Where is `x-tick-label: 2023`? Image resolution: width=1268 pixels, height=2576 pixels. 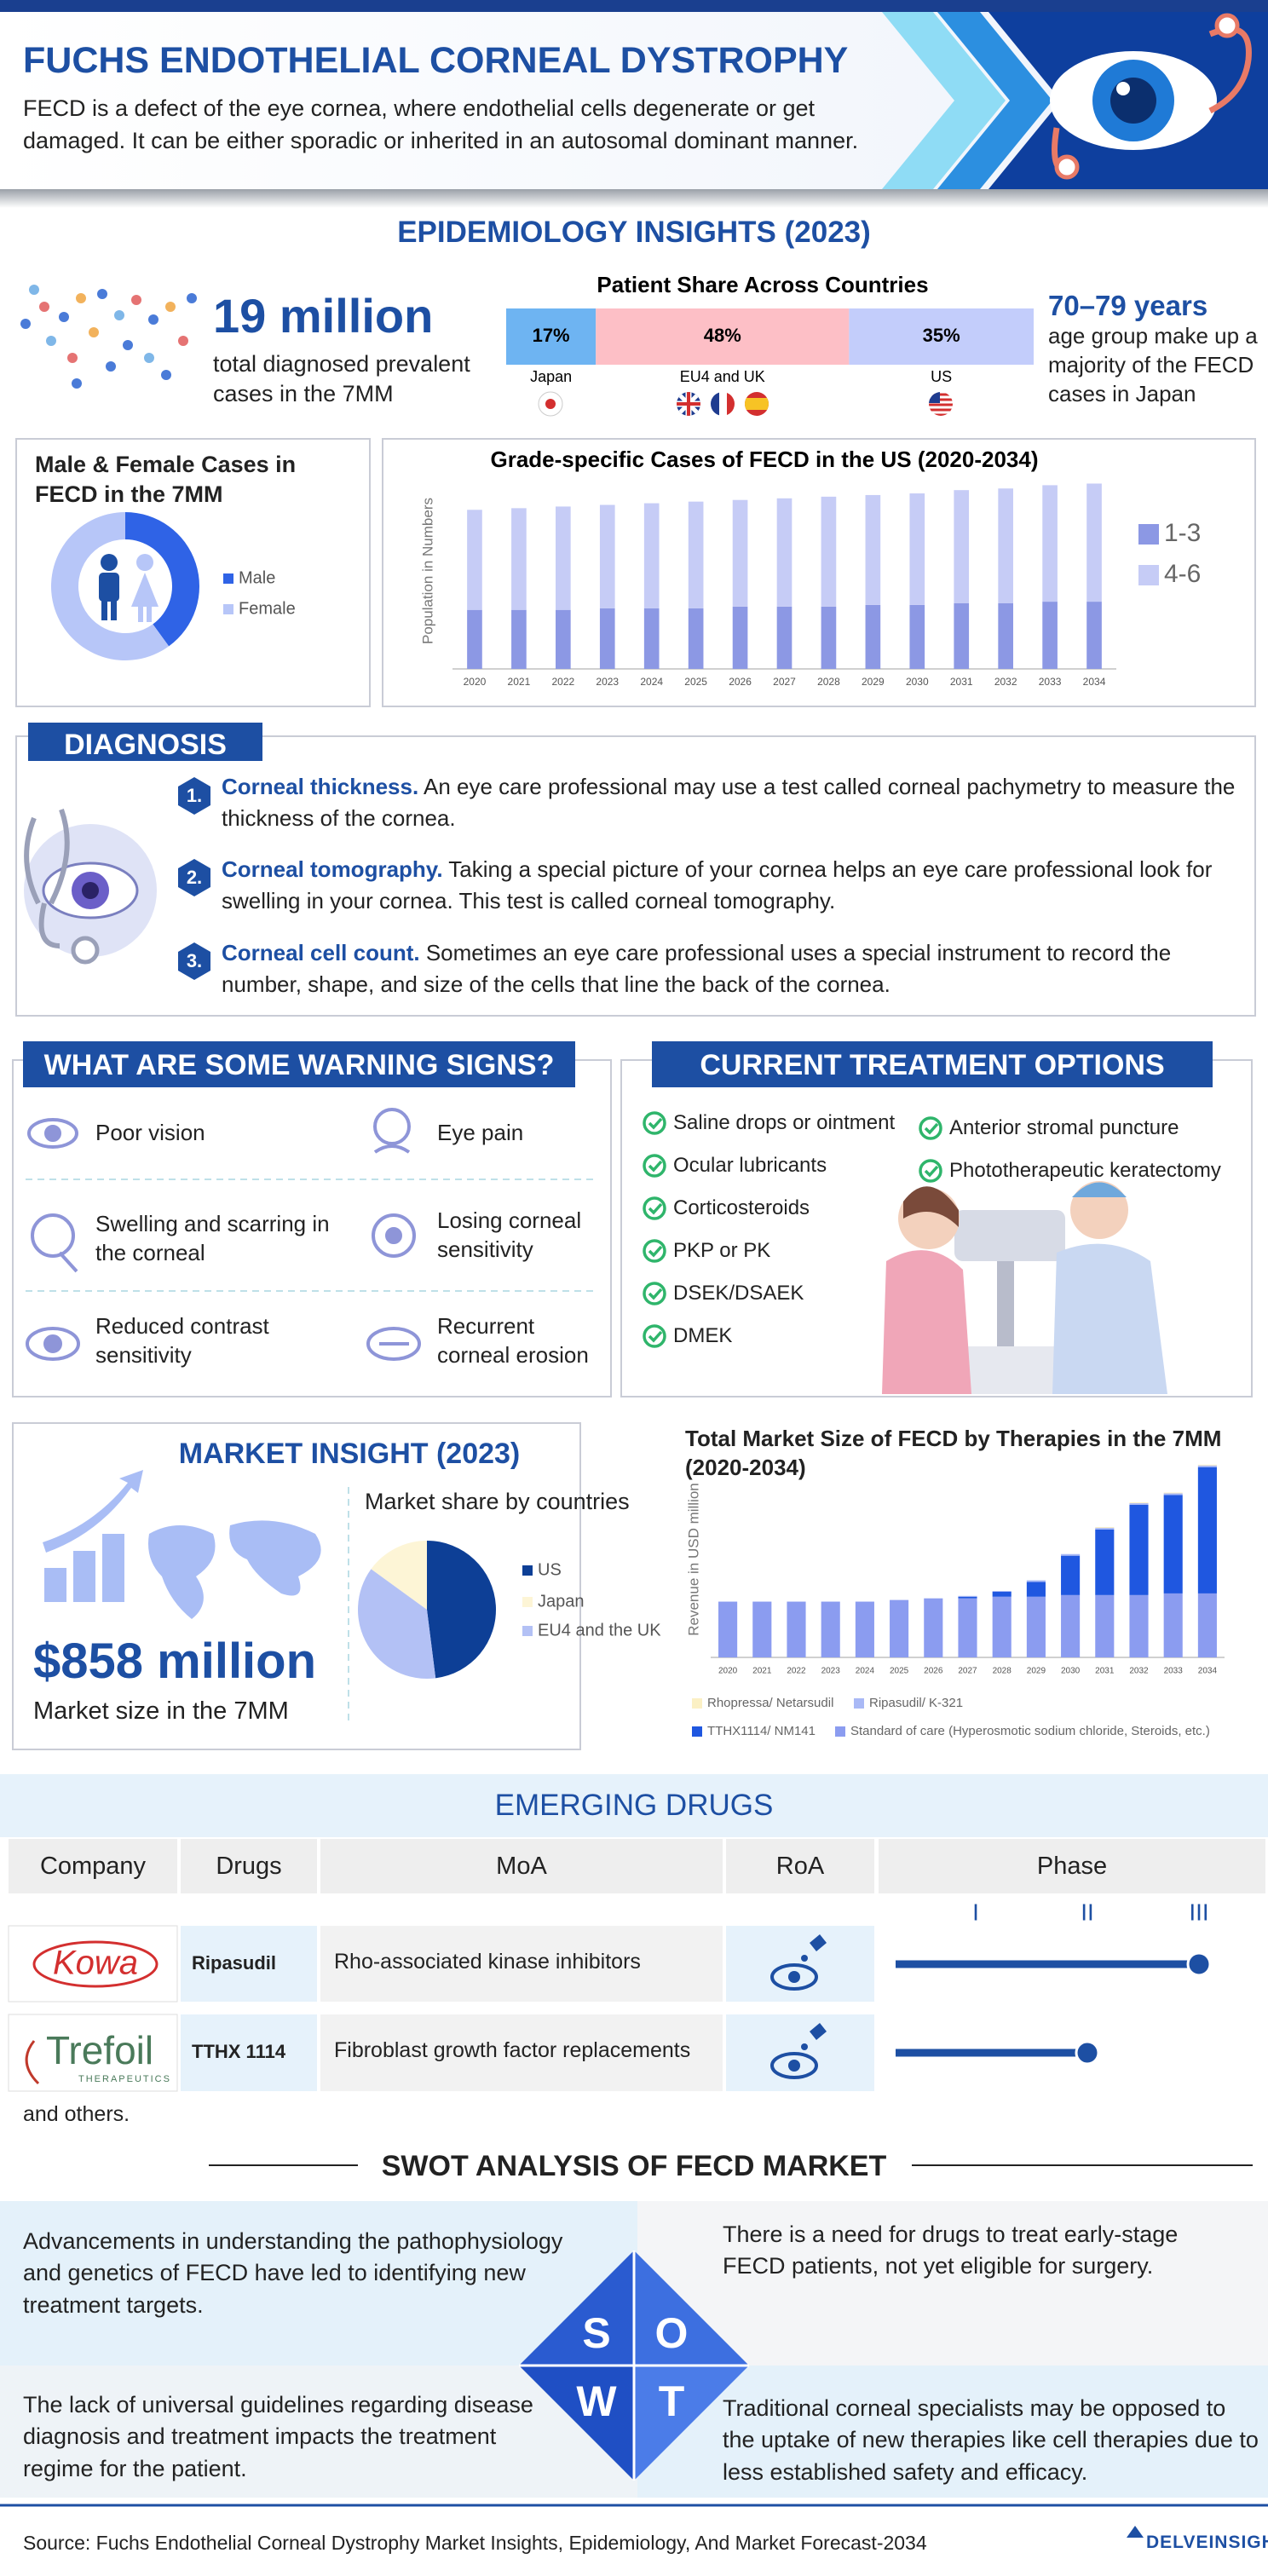
x-tick-label: 2023 is located at coordinates (831, 1671).